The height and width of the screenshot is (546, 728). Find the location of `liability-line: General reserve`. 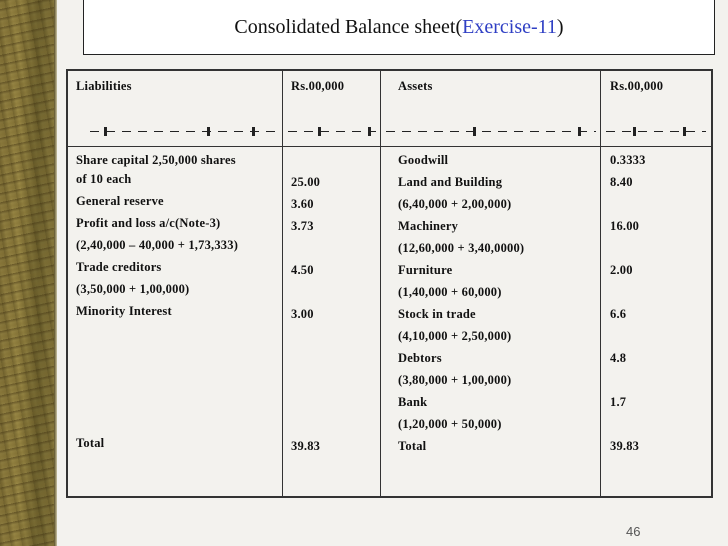

liability-line: General reserve is located at coordinates (120, 201).